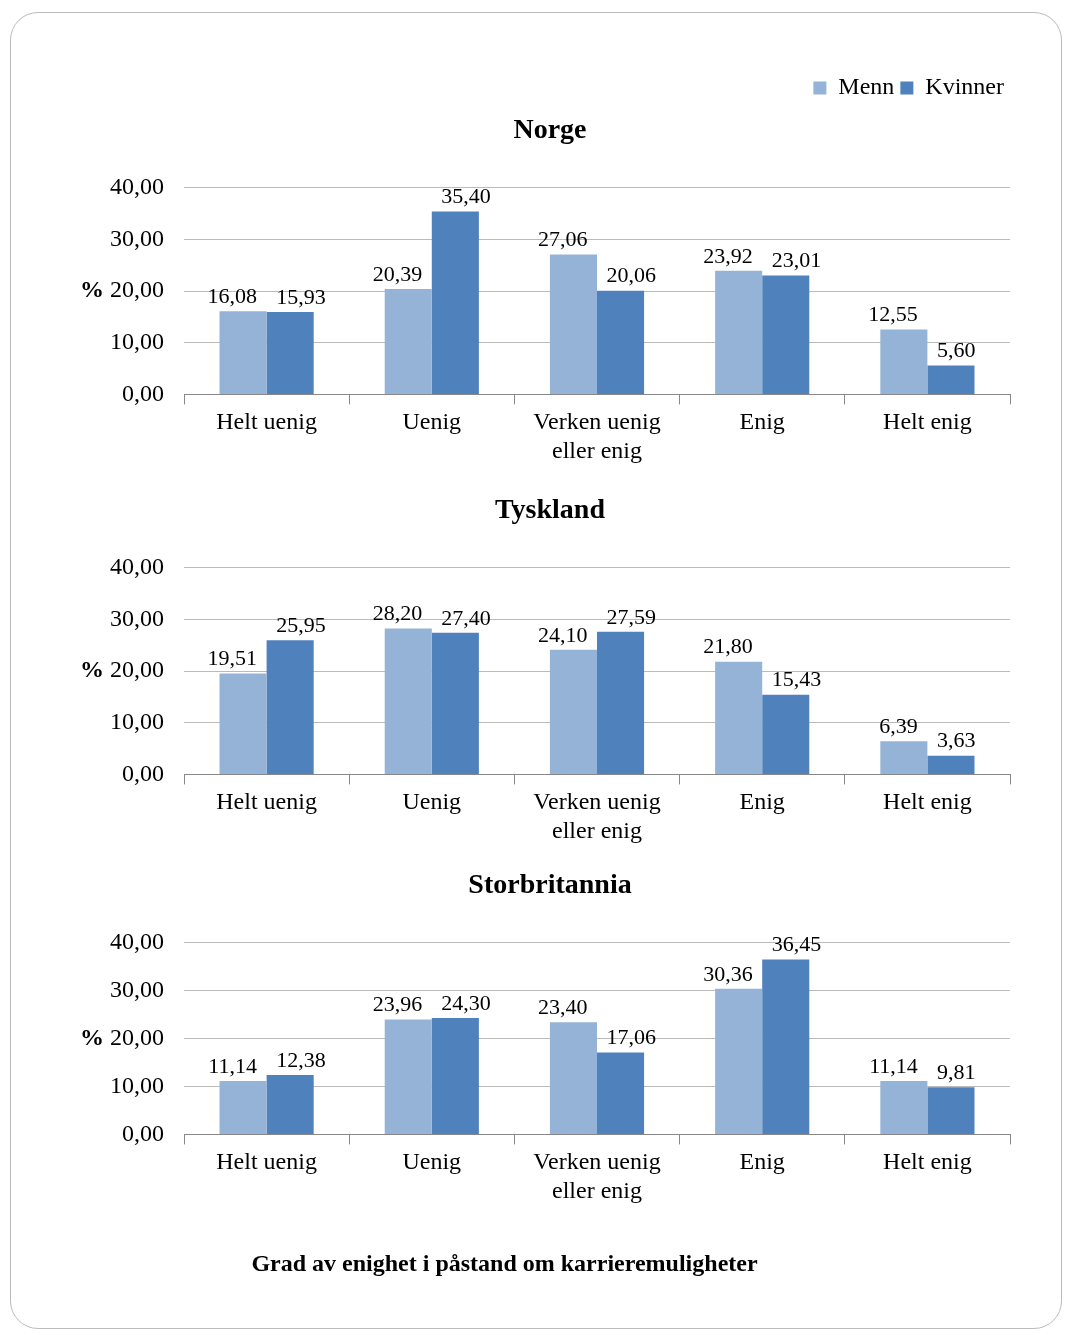  Describe the element at coordinates (728, 973) in the screenshot. I see `data-label: 30,36` at that location.